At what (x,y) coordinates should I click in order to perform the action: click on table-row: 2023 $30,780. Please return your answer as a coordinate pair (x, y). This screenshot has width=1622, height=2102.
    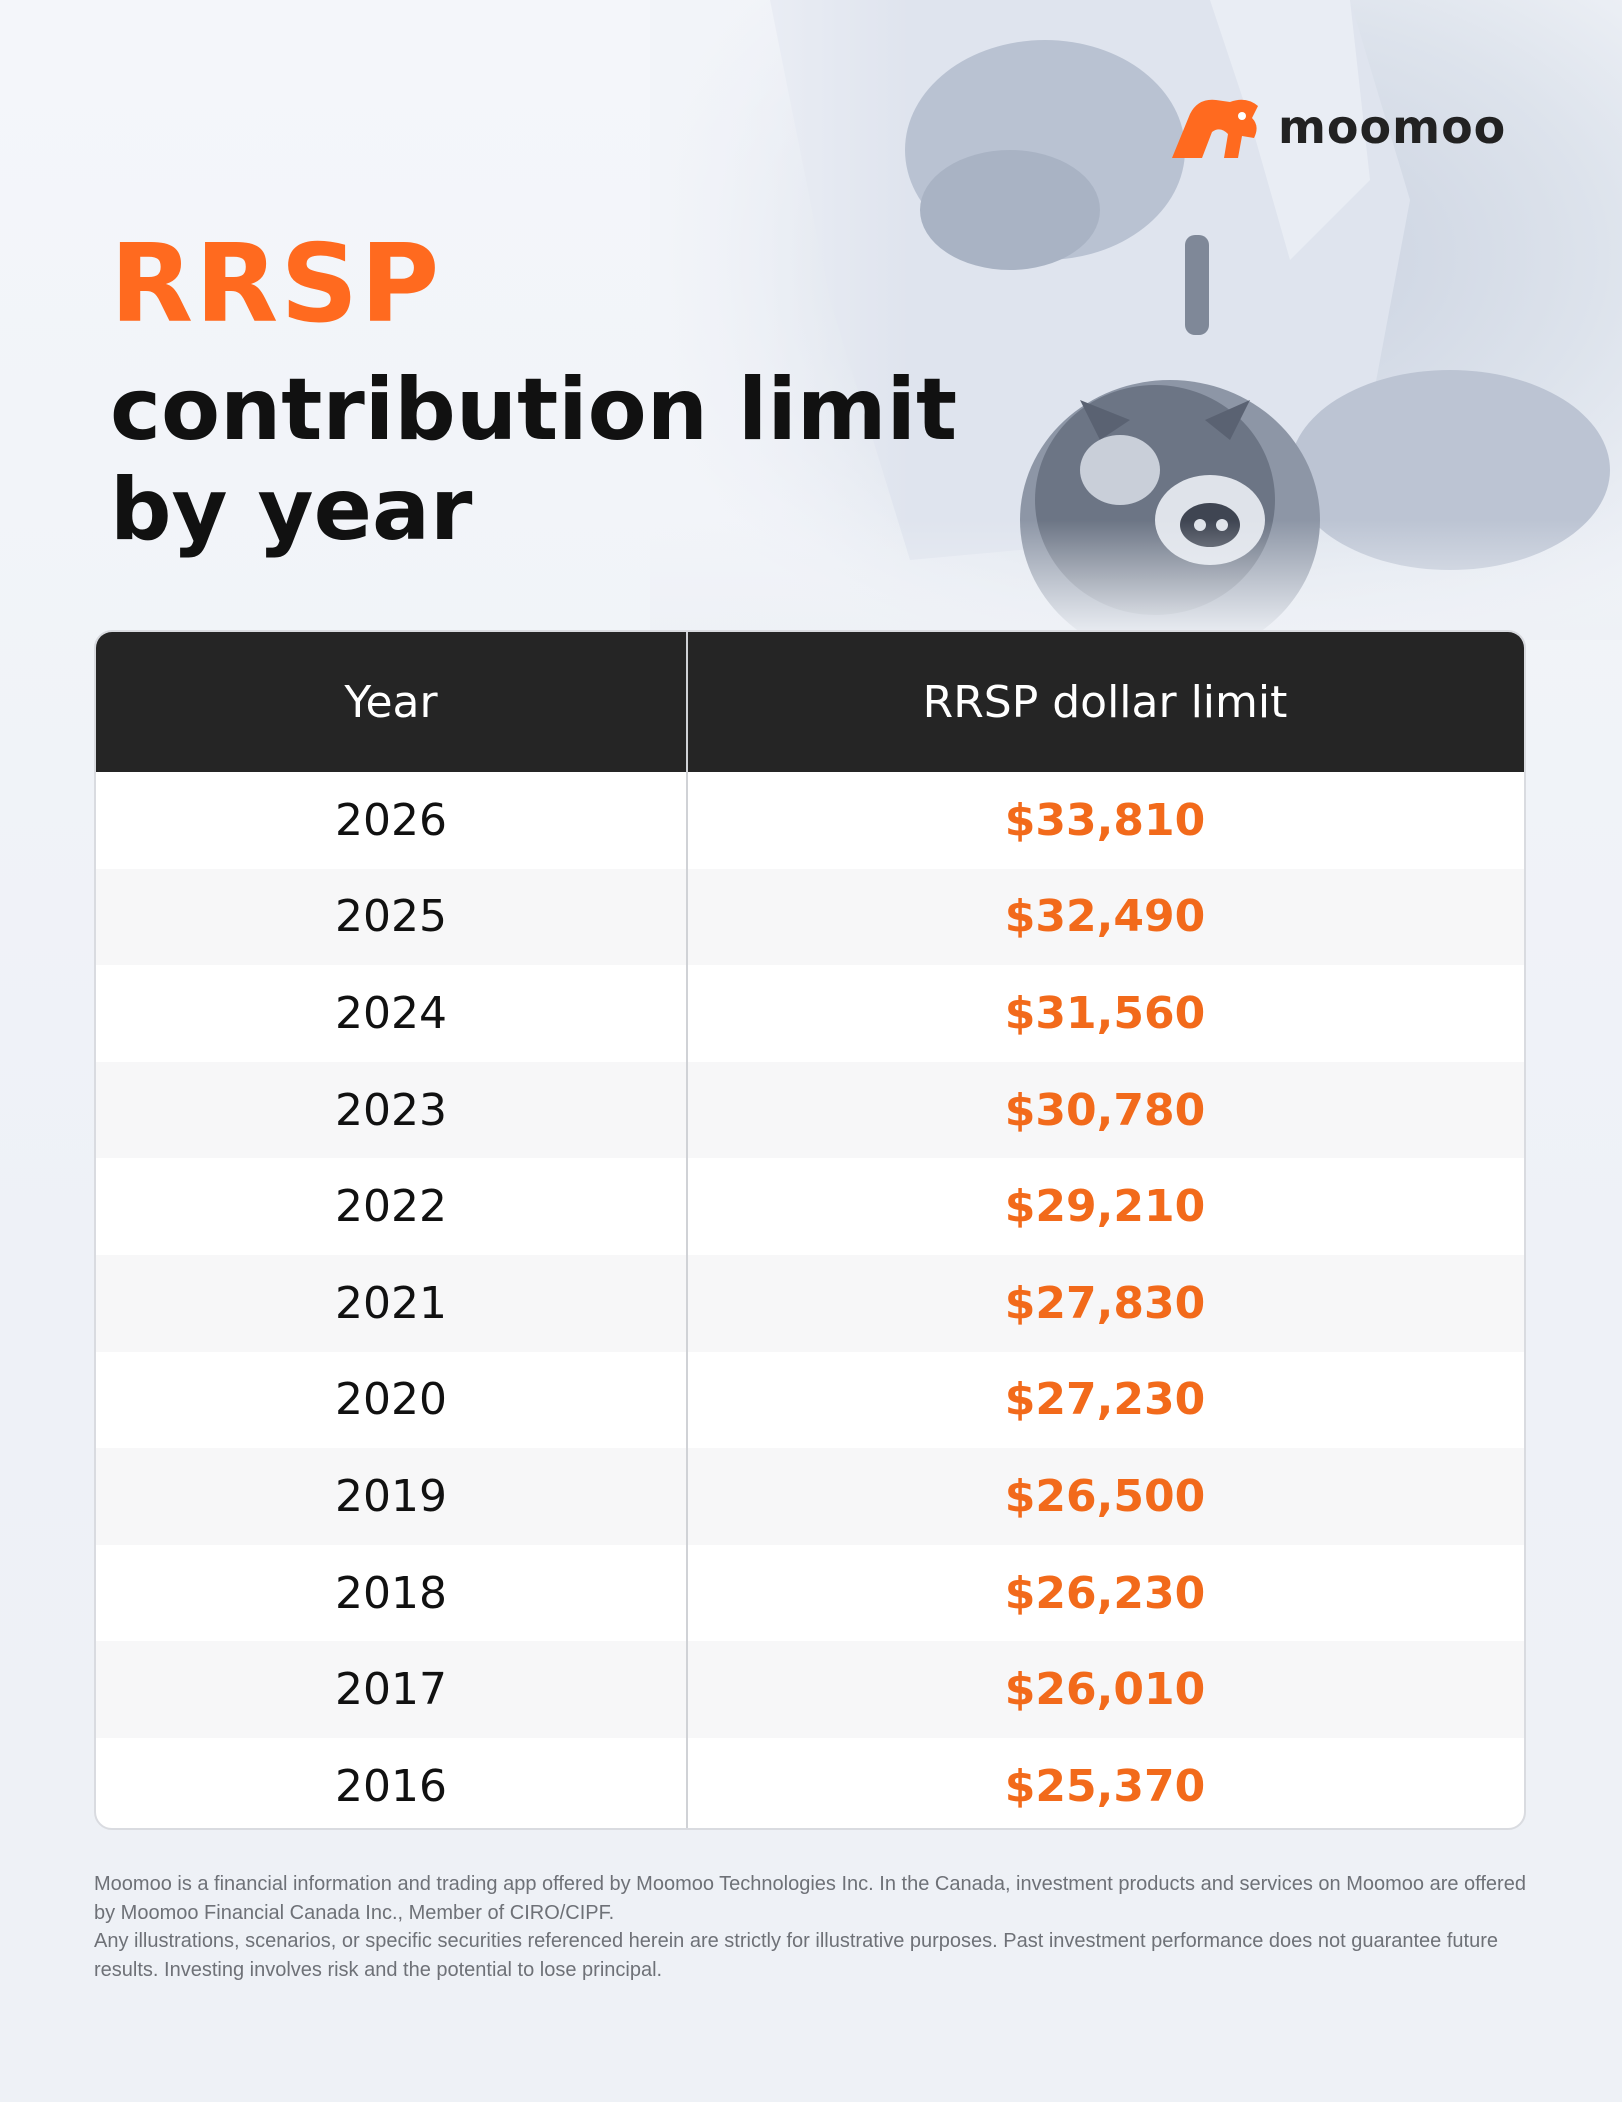
    Looking at the image, I should click on (810, 1110).